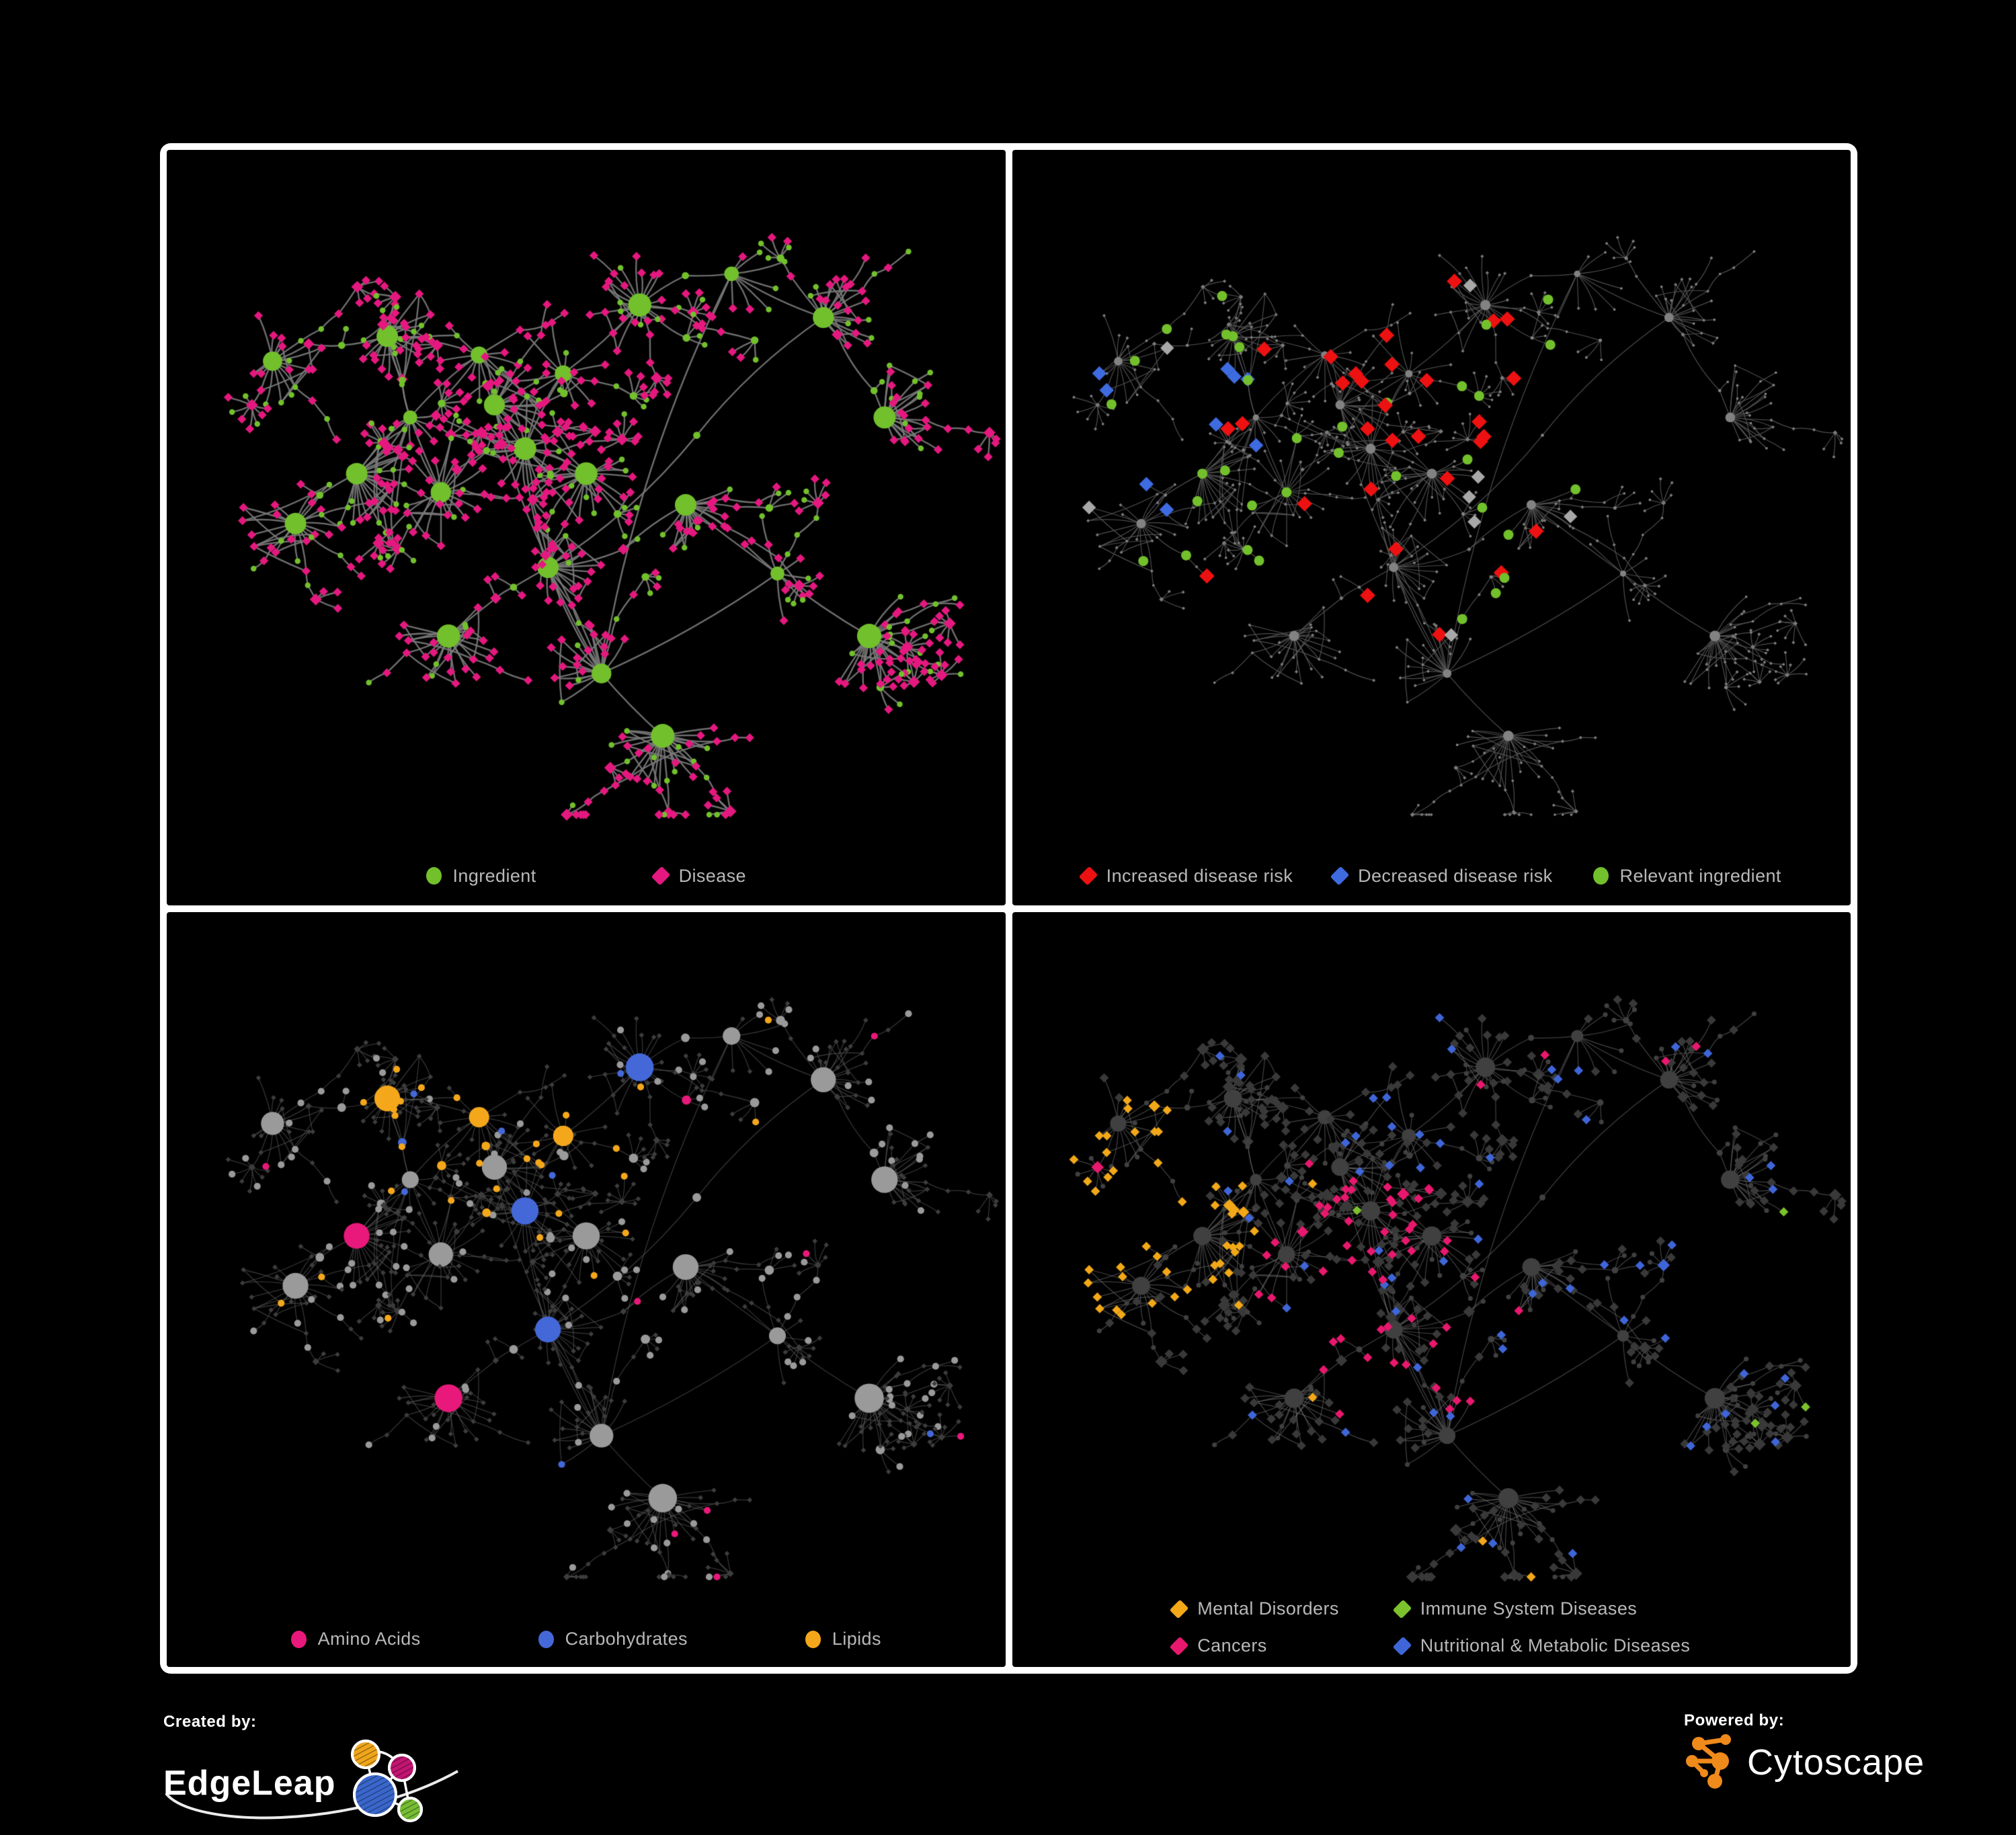  I want to click on legend-item-mental-disorders: Mental Disorders, so click(1254, 1608).